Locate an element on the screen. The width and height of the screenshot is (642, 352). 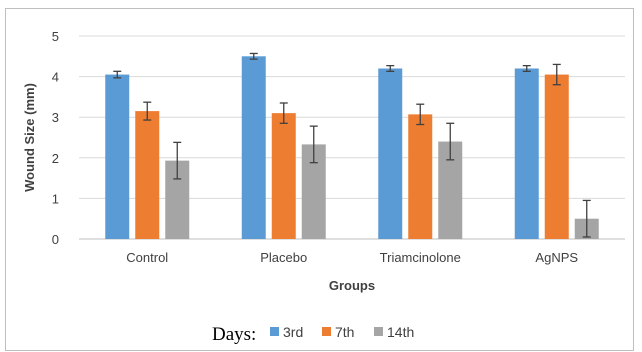
bar-placebo-7th is located at coordinates (283, 176).